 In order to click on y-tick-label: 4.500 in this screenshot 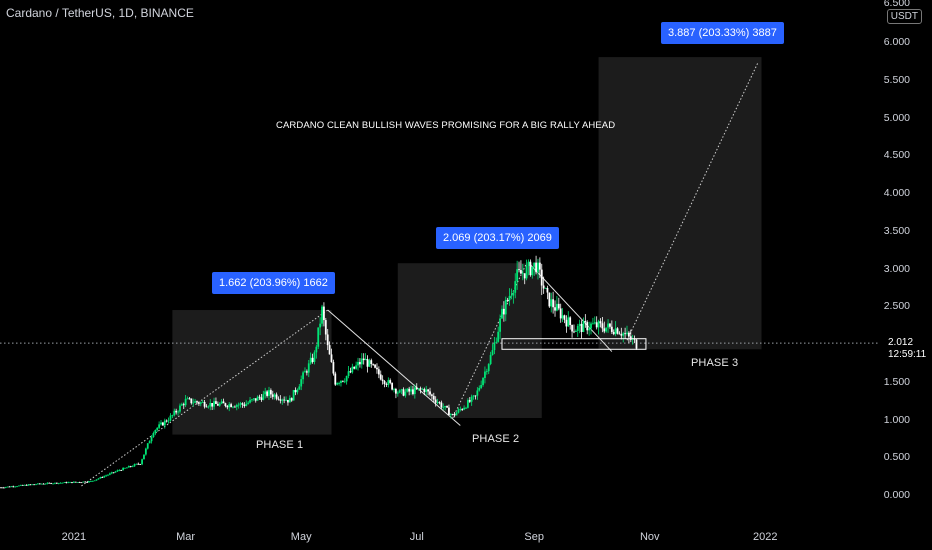, I will do `click(896, 155)`.